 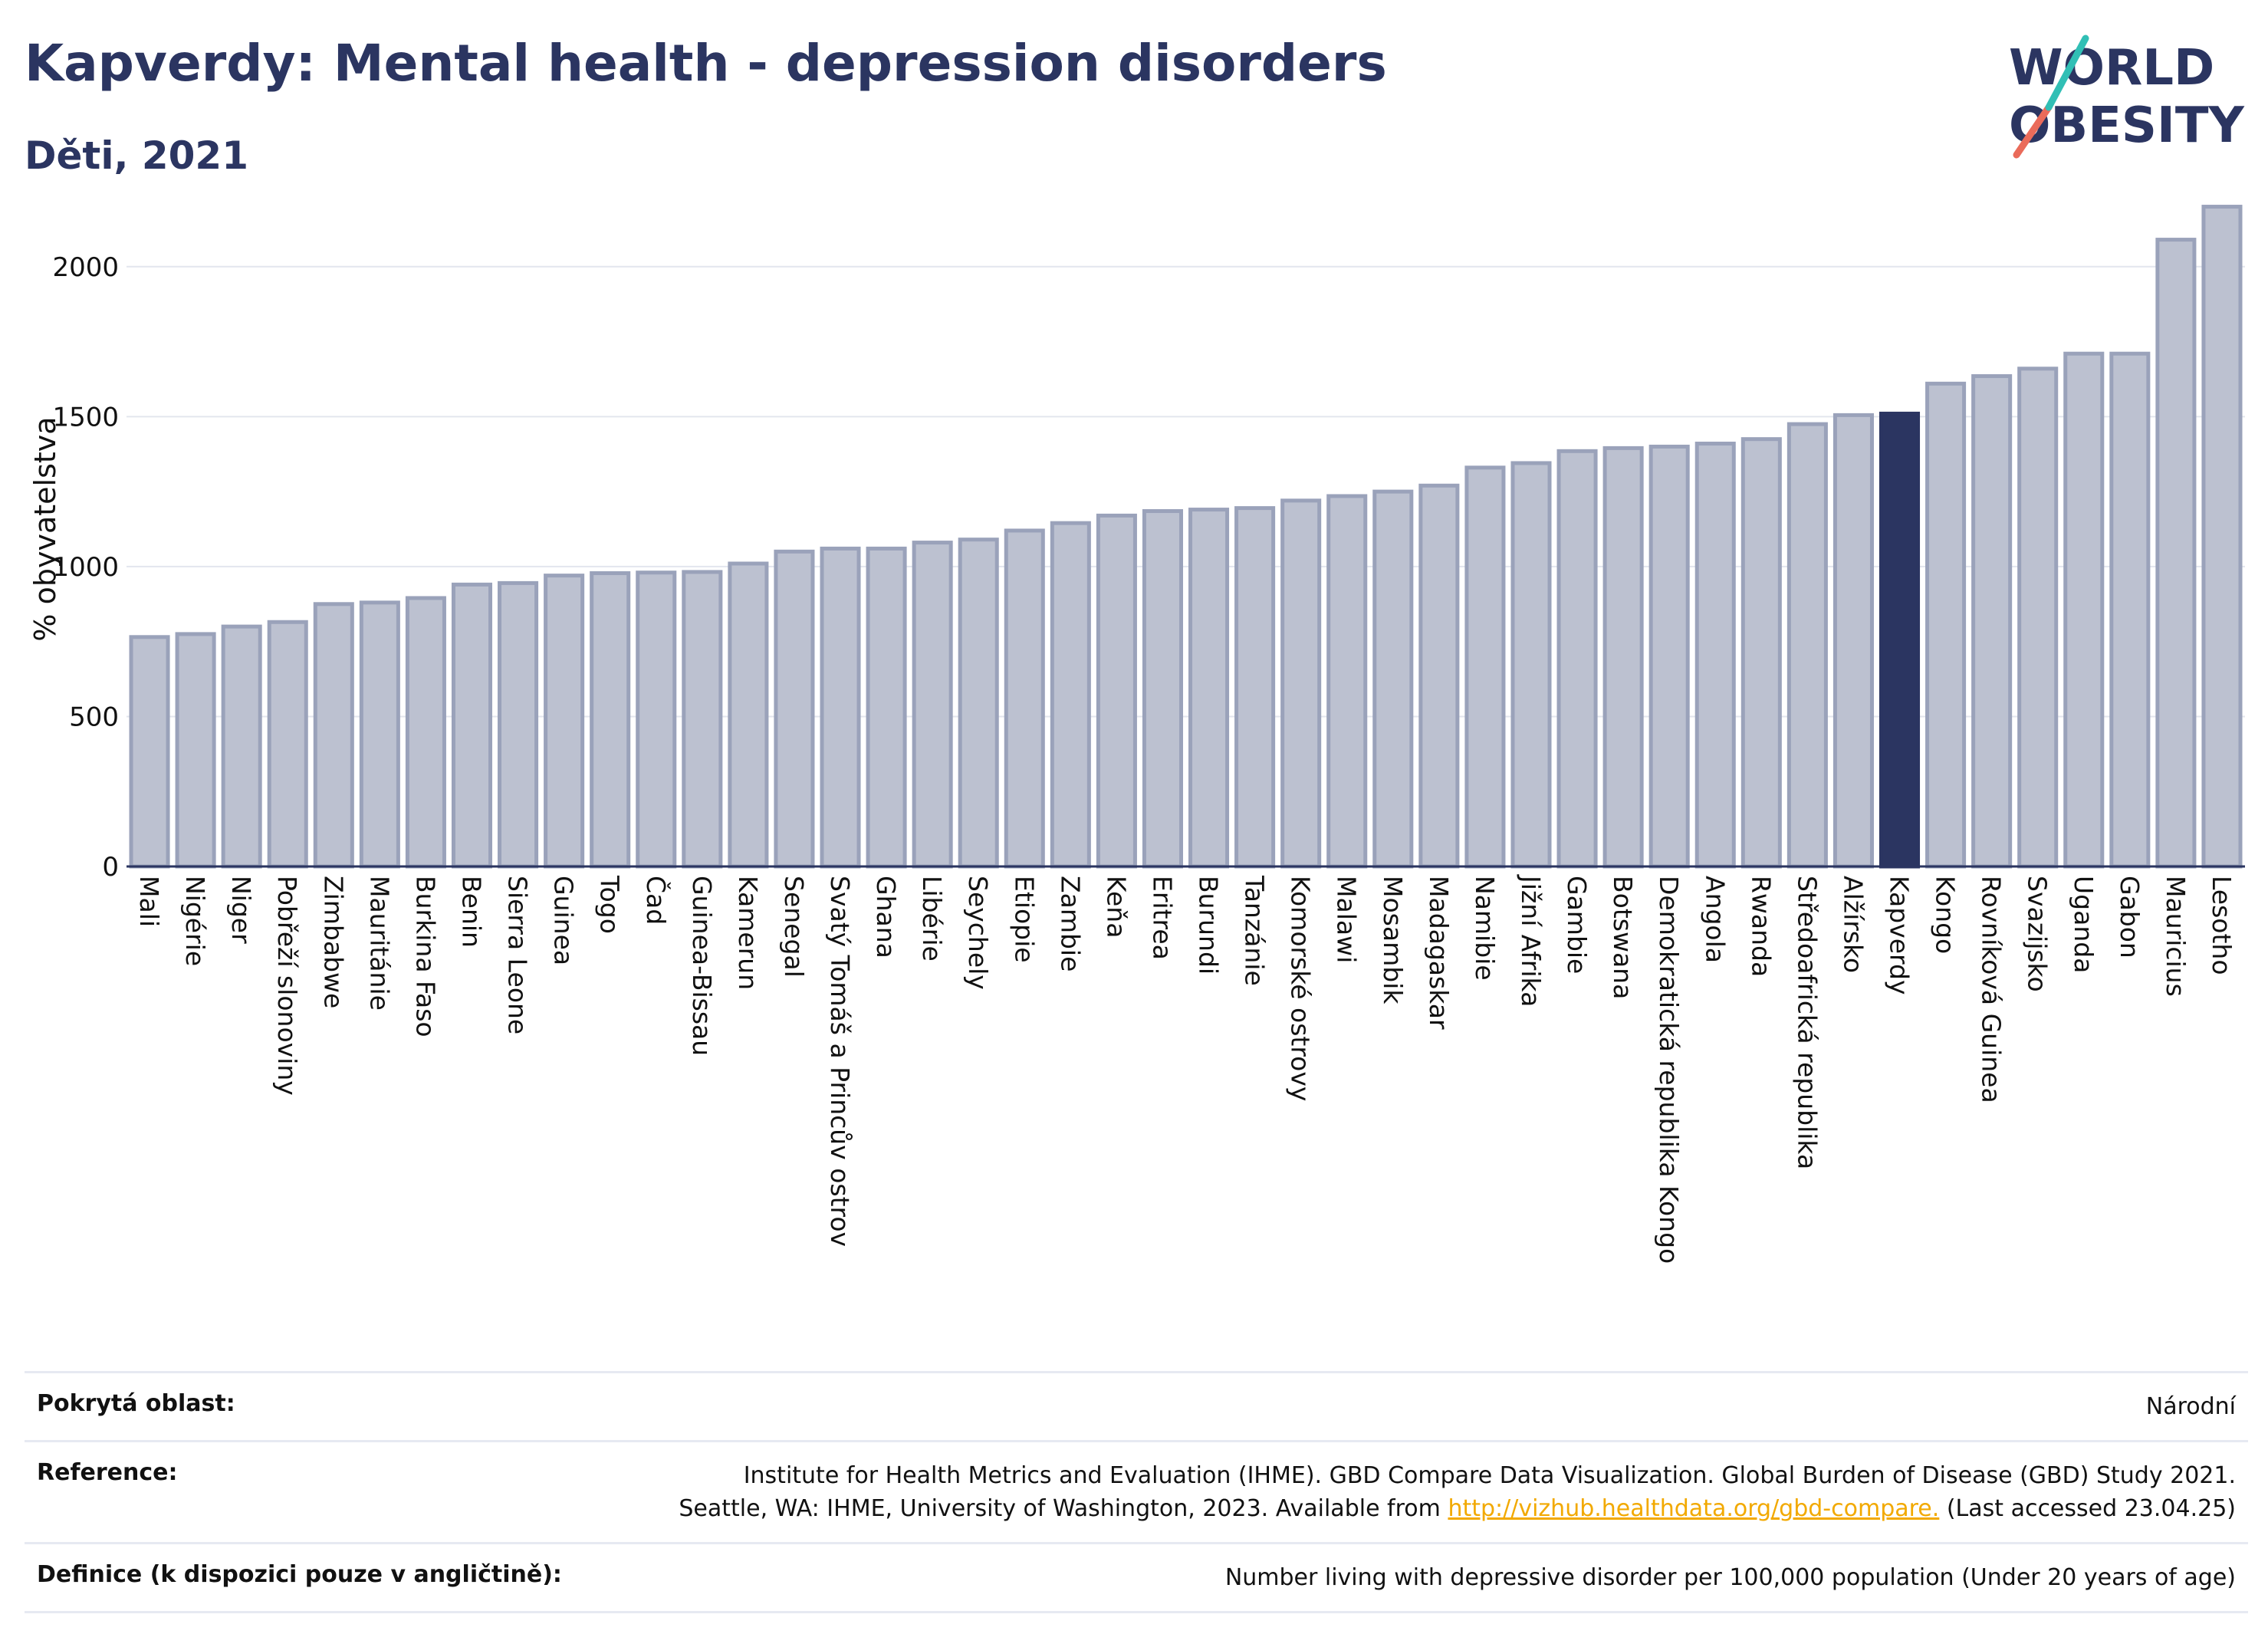 I want to click on x-tick-label: Rovníková Guinea, so click(x=1992, y=990).